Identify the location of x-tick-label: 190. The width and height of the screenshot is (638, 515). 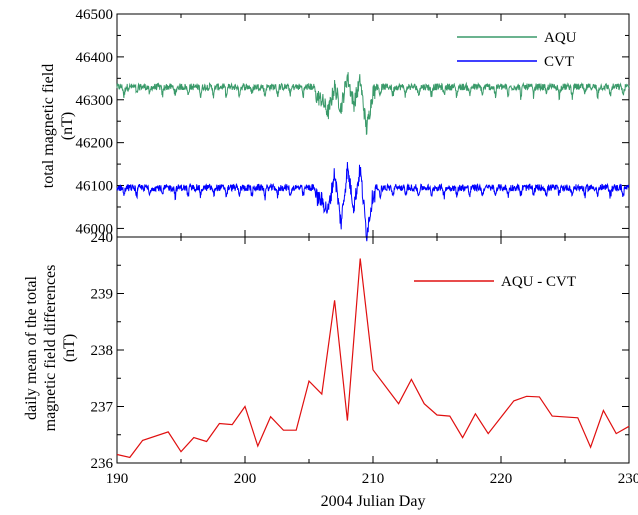
(117, 479).